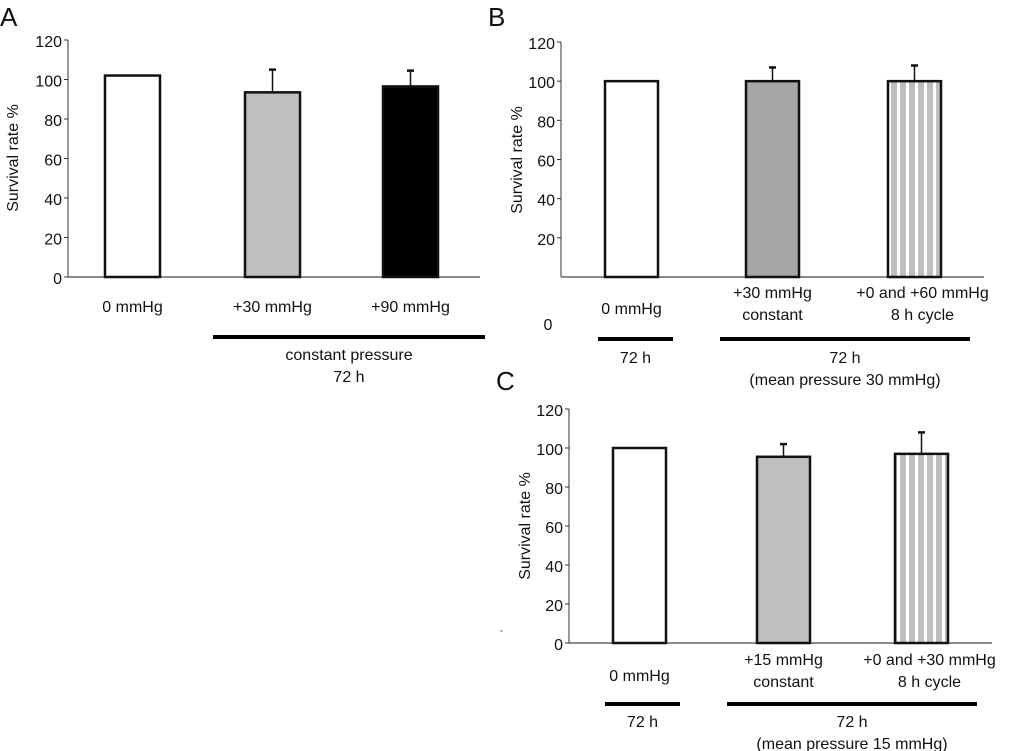 This screenshot has width=1014, height=751. Describe the element at coordinates (505, 381) in the screenshot. I see `panel-letter-c: C` at that location.